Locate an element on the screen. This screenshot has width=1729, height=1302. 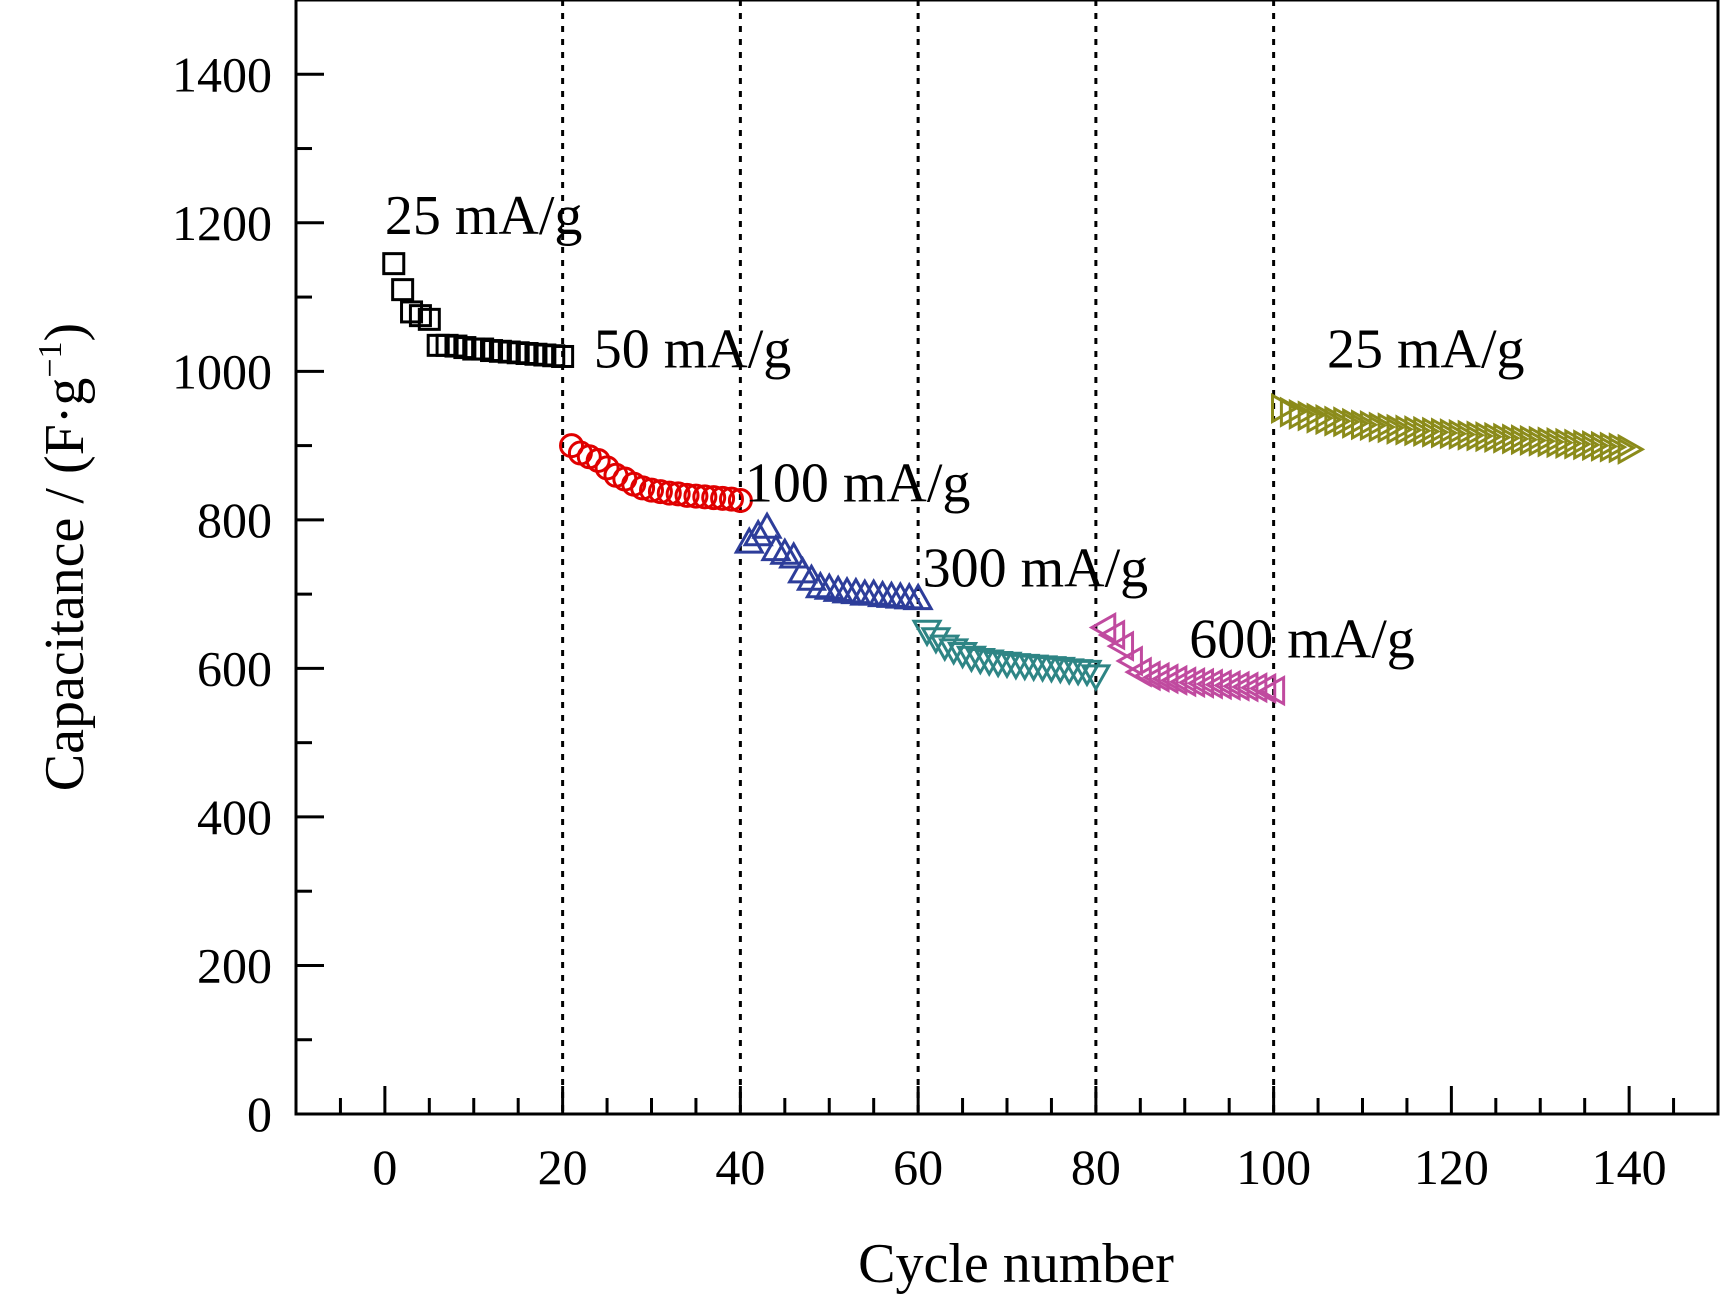
y-tick-label: 1200 is located at coordinates (222, 223).